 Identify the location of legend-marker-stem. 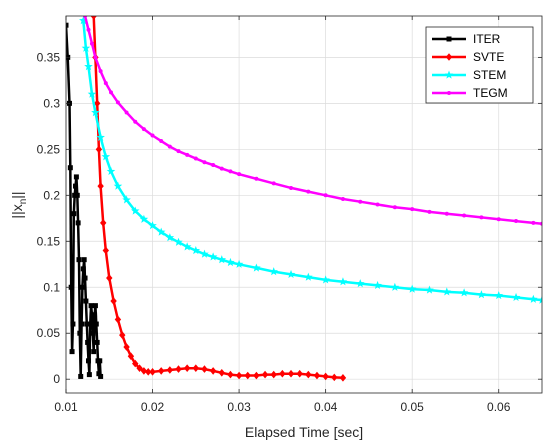
(449, 74).